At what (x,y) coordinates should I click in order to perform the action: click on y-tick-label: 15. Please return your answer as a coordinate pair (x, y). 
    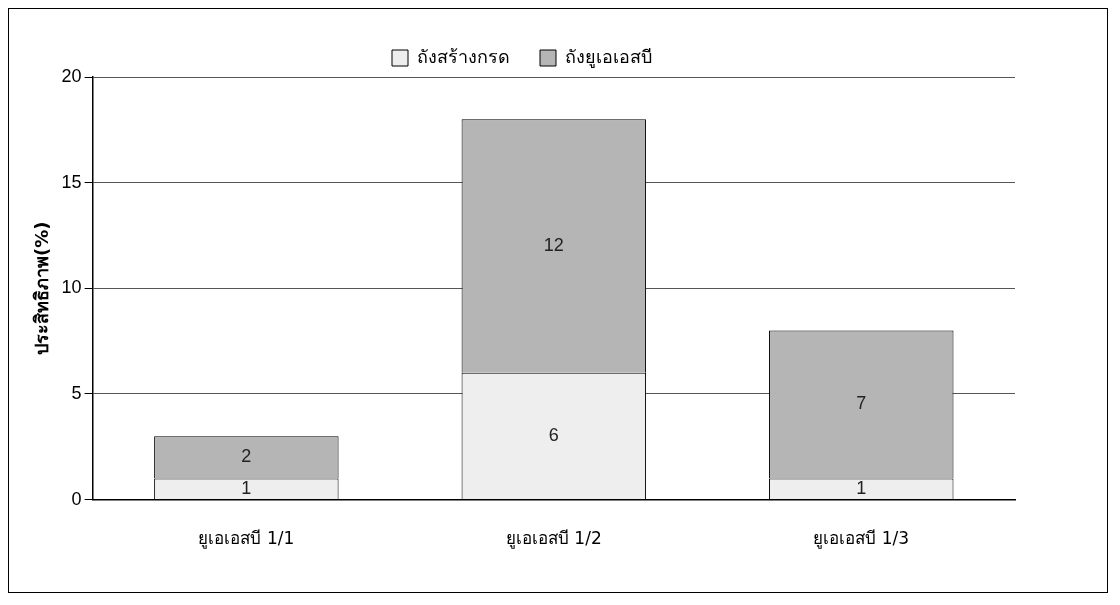
    Looking at the image, I should click on (71, 181).